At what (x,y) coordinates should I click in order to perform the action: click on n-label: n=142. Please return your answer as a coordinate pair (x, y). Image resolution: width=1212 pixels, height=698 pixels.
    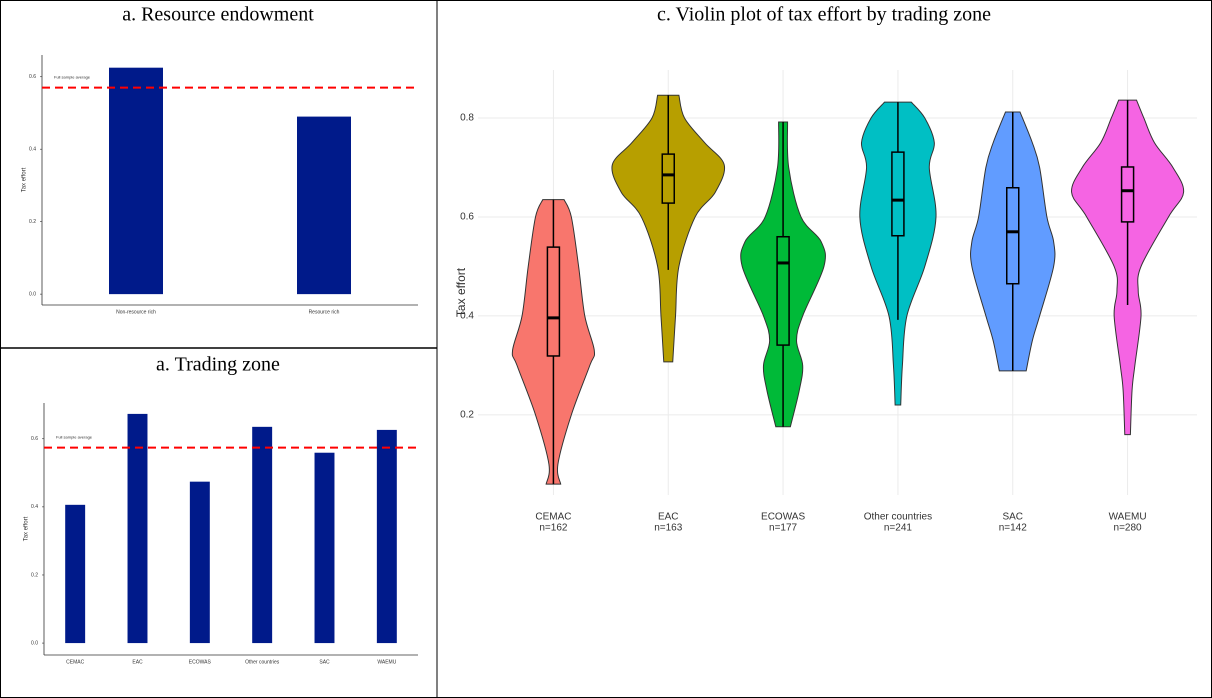
    Looking at the image, I should click on (1013, 528).